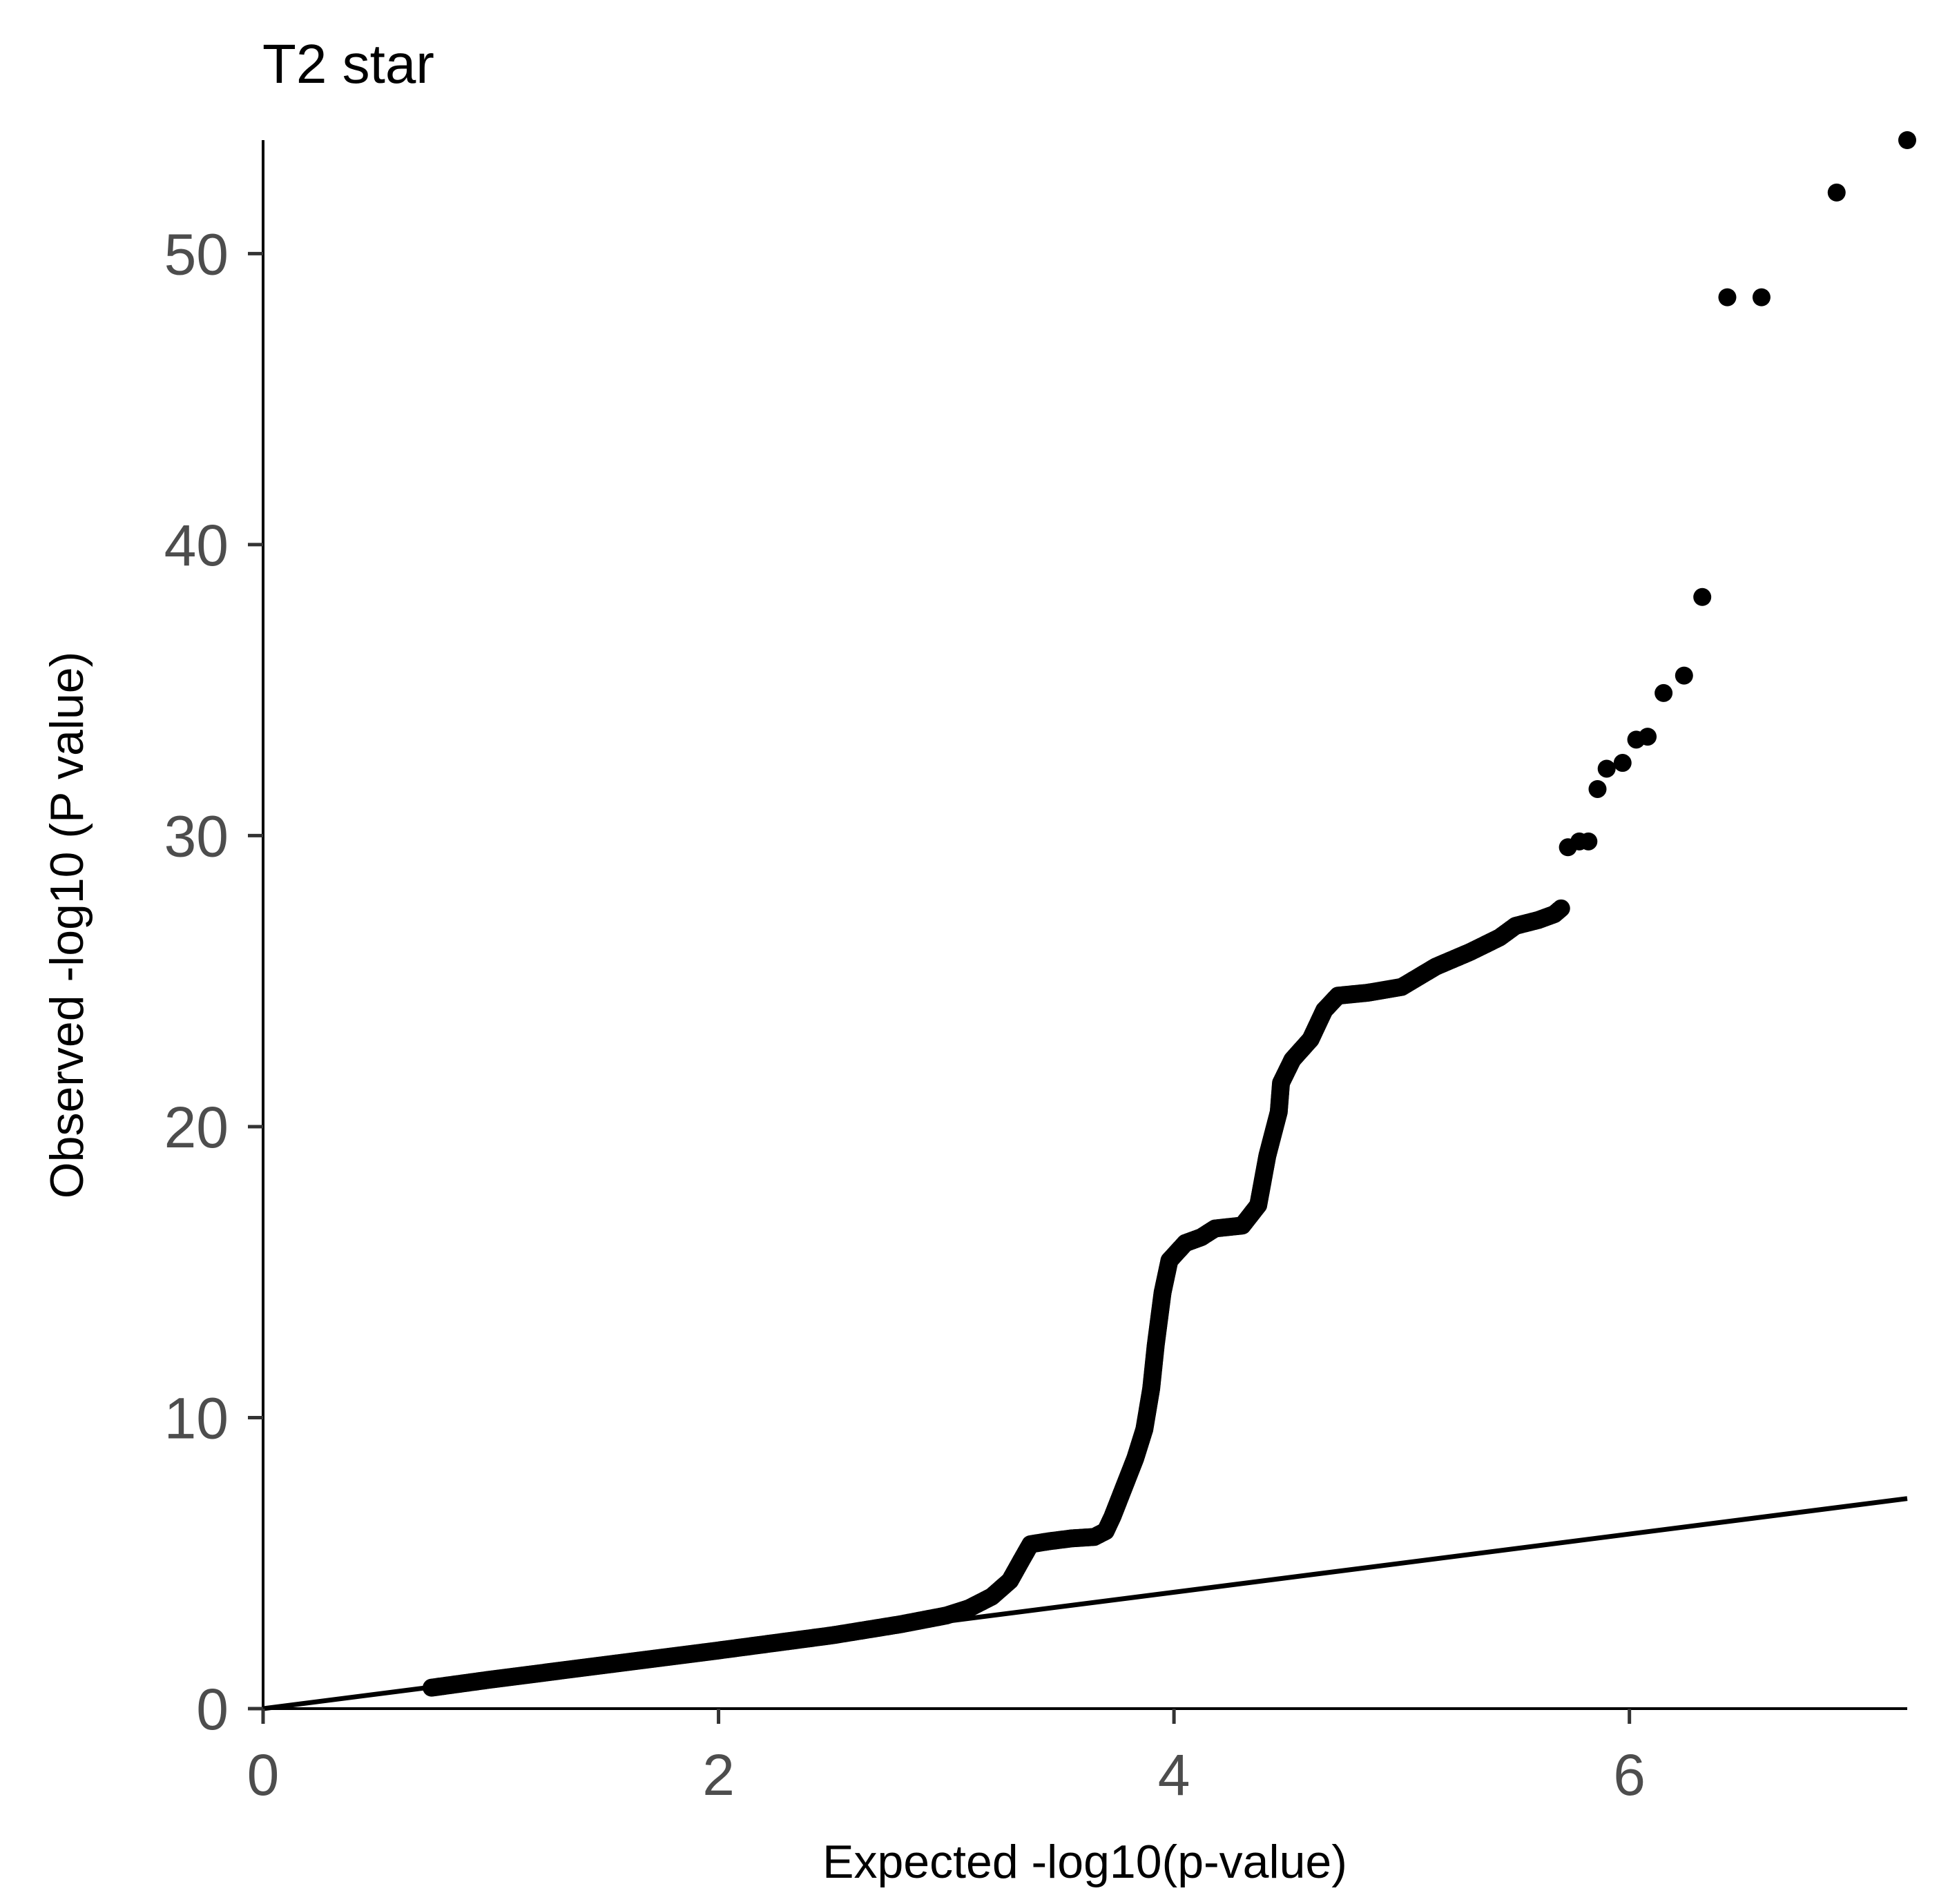 Image resolution: width=1939 pixels, height=1904 pixels. Describe the element at coordinates (214, 982) in the screenshot. I see `y-ticks-group: 0 10 20 30 40 50` at that location.